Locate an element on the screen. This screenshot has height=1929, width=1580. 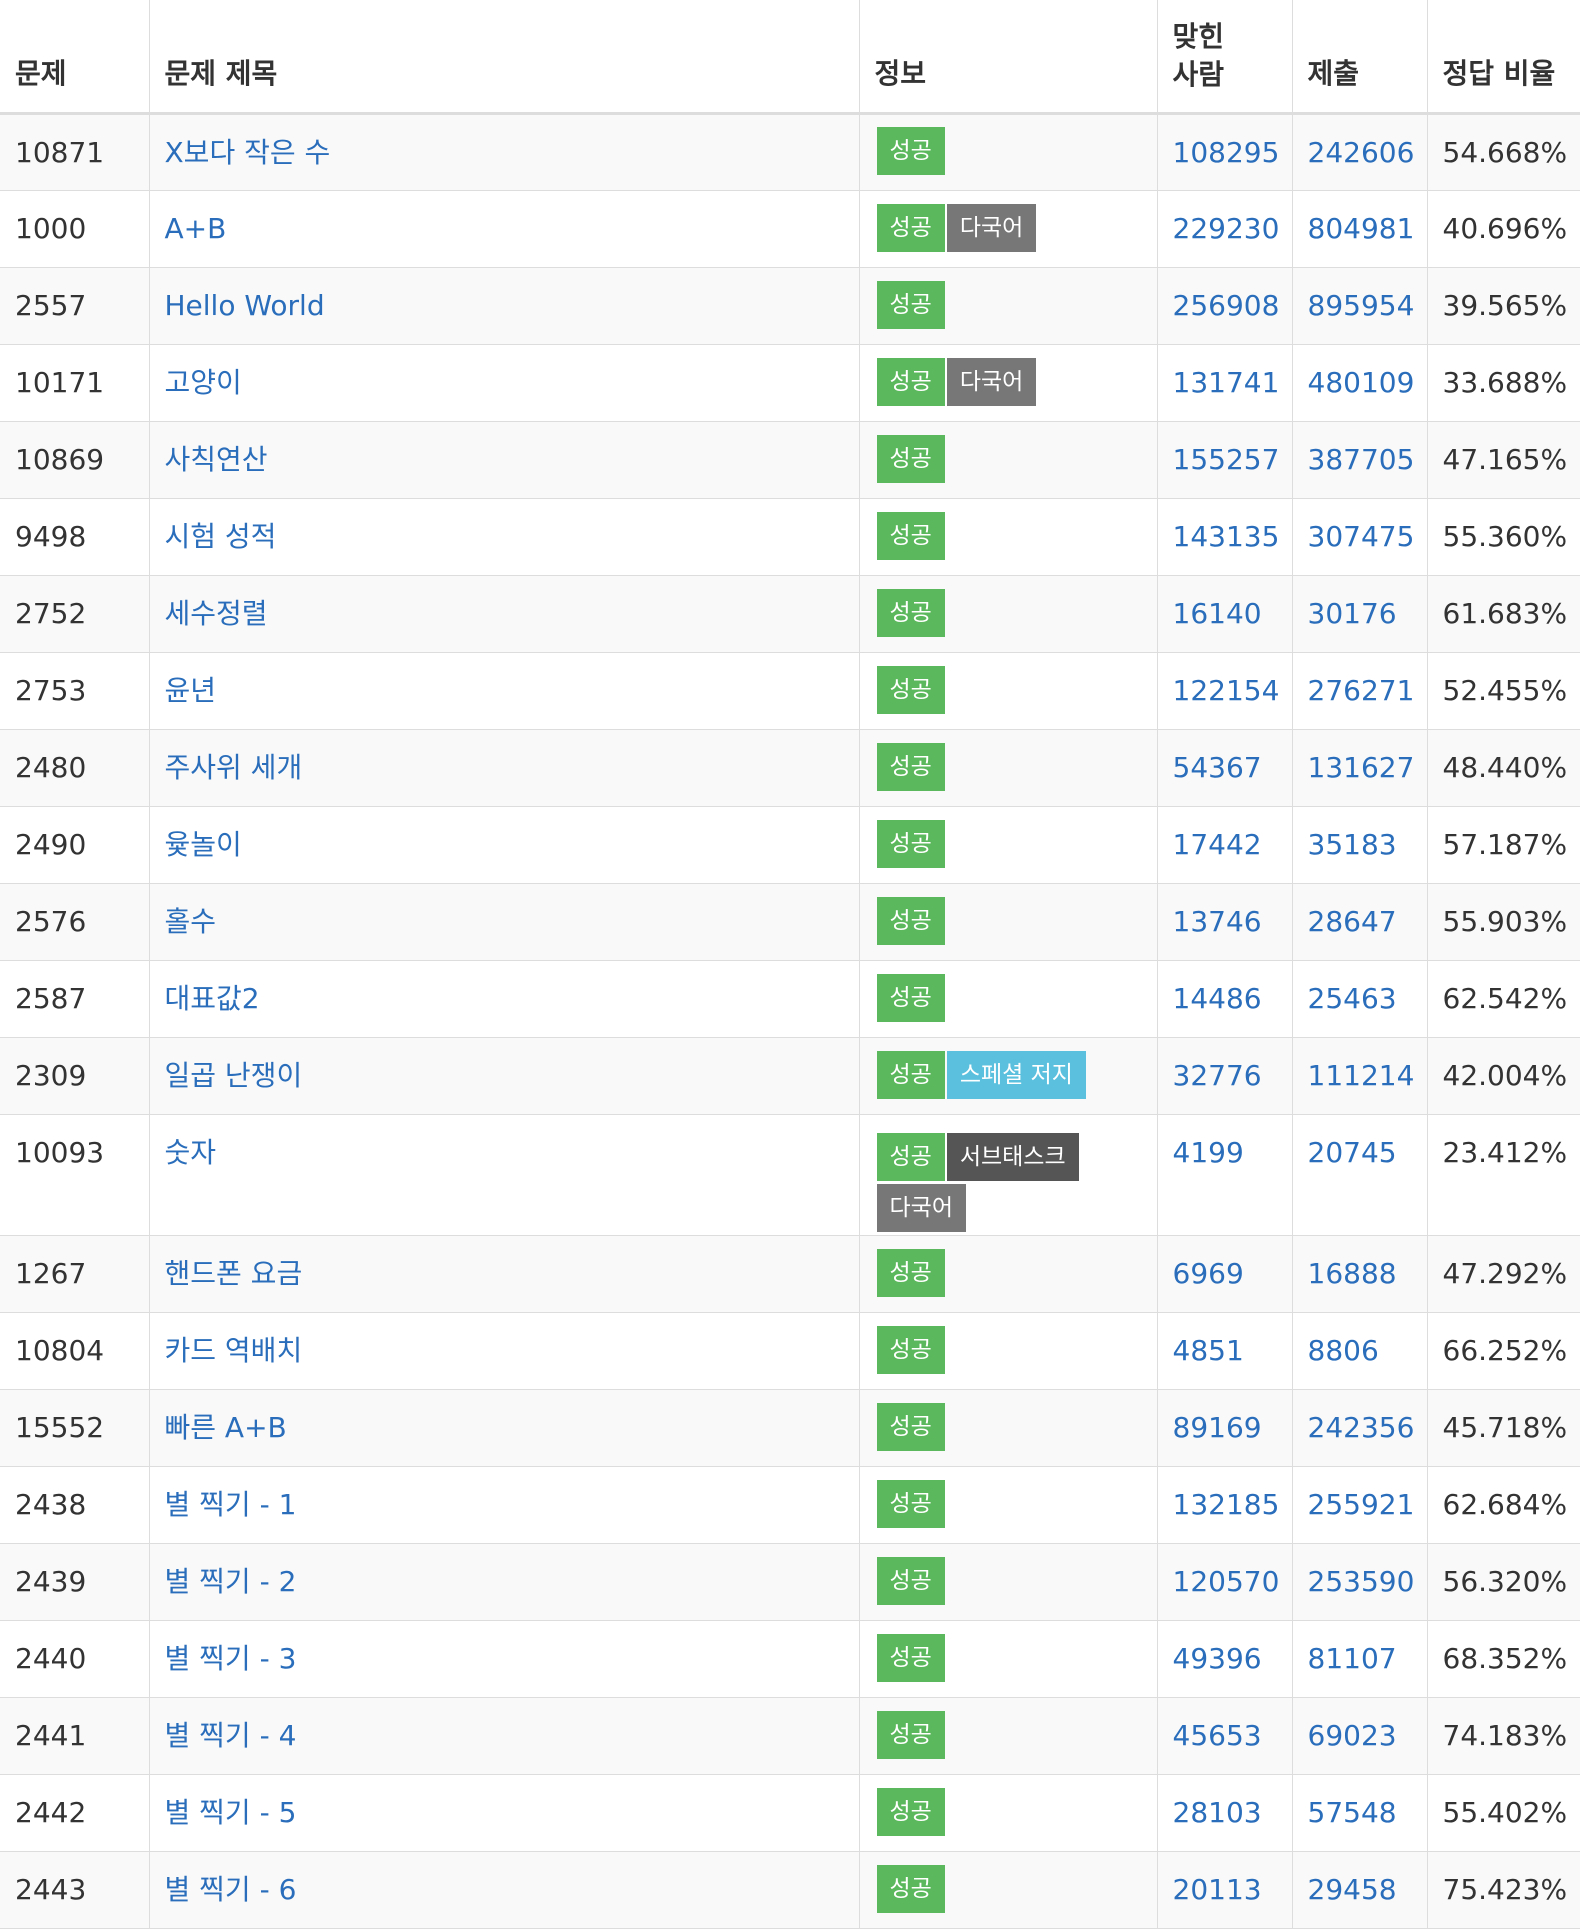
submission-count-link: 895954 is located at coordinates (1361, 305).